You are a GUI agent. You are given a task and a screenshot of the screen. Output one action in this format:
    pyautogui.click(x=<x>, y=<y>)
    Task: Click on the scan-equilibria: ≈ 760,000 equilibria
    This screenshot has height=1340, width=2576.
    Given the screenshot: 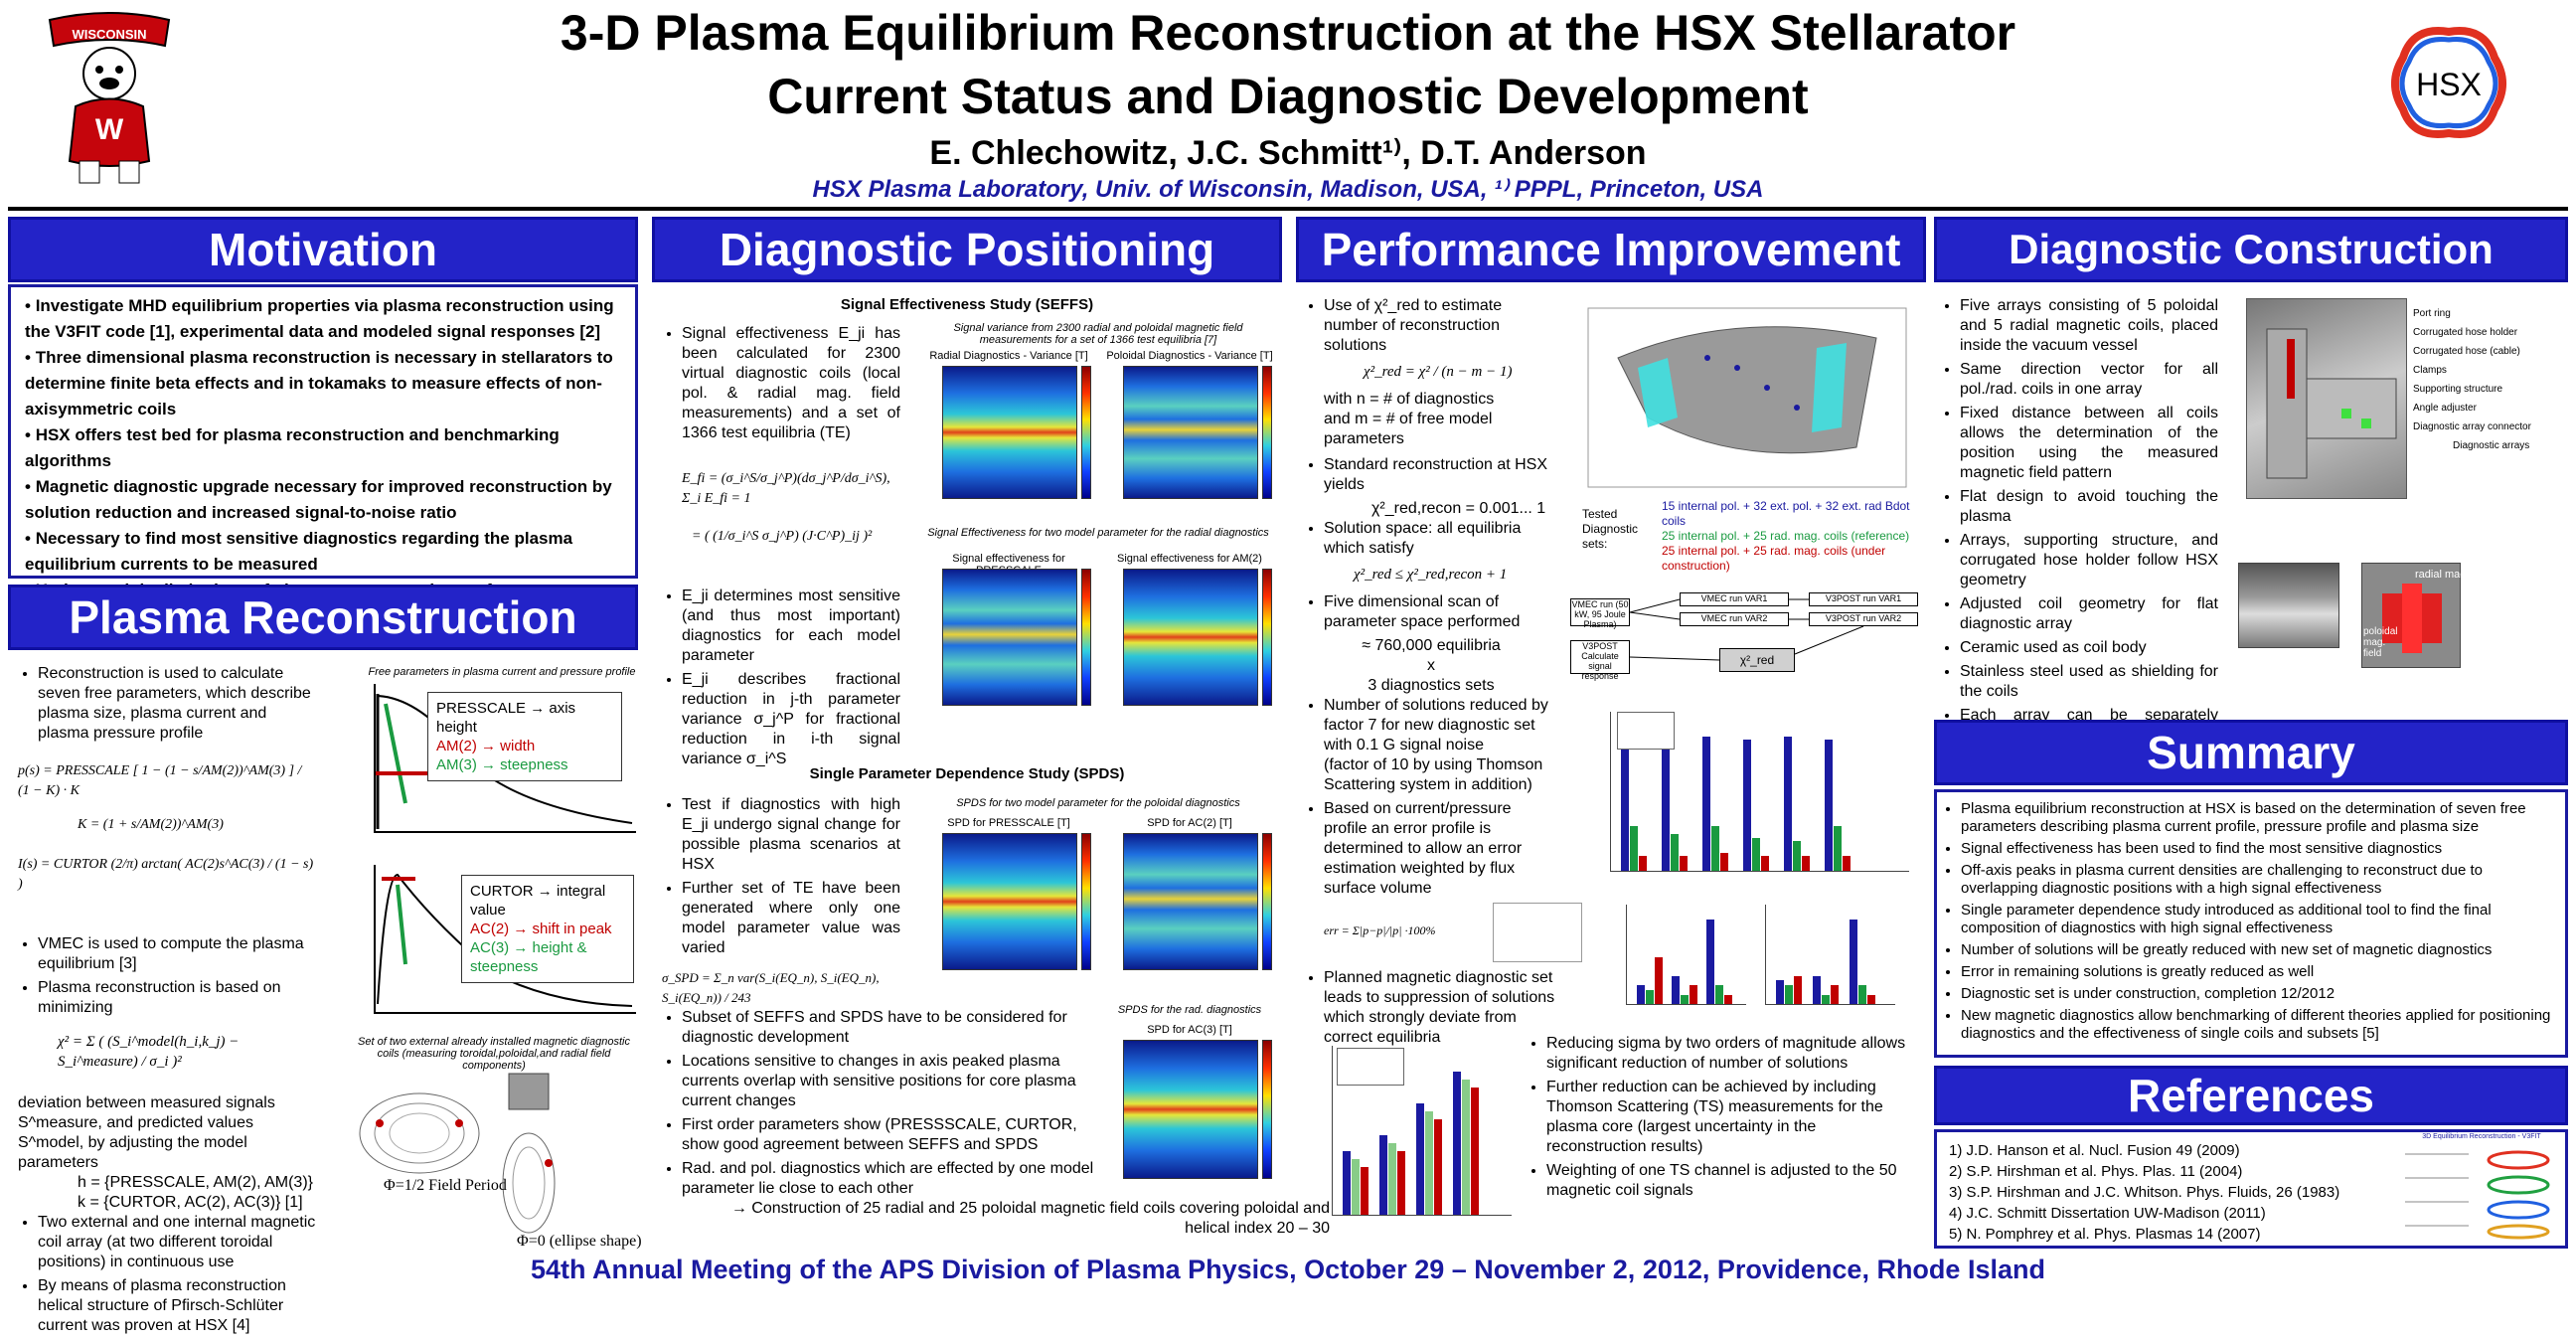 What is the action you would take?
    pyautogui.click(x=1431, y=645)
    